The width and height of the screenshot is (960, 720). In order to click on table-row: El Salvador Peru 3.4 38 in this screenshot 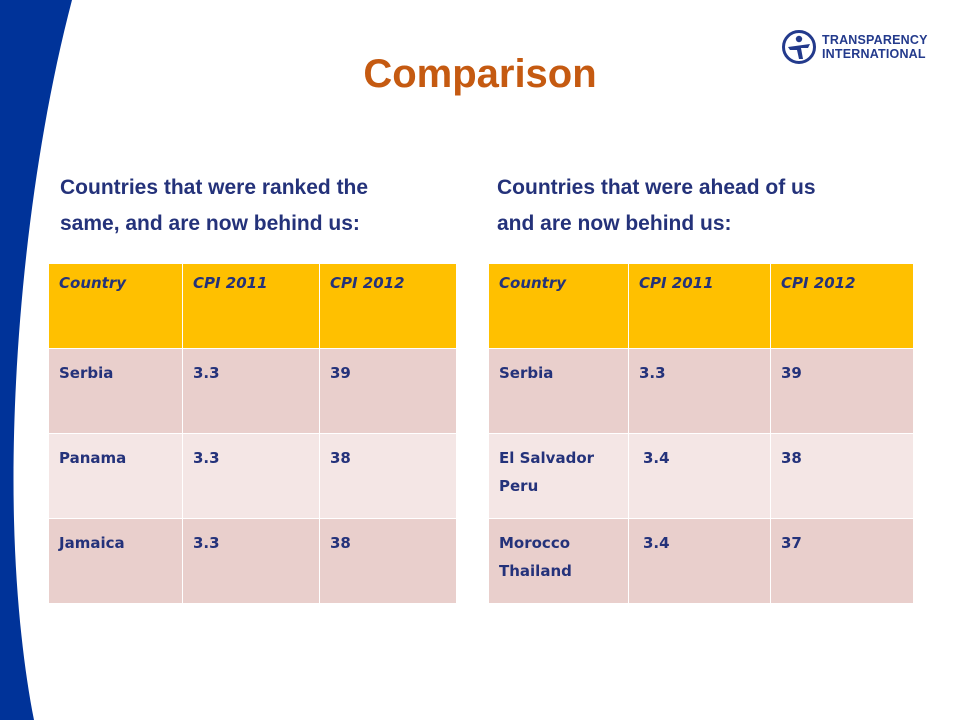, I will do `click(701, 476)`.